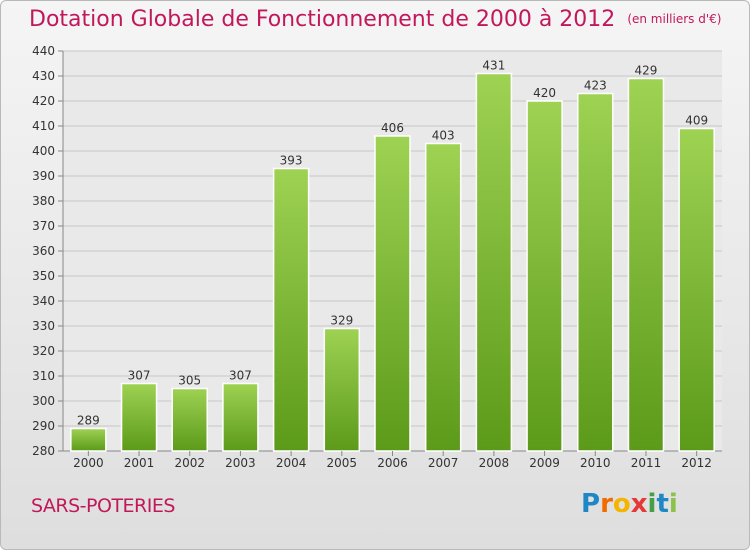  Describe the element at coordinates (392, 463) in the screenshot. I see `x-tick-label: 2006` at that location.